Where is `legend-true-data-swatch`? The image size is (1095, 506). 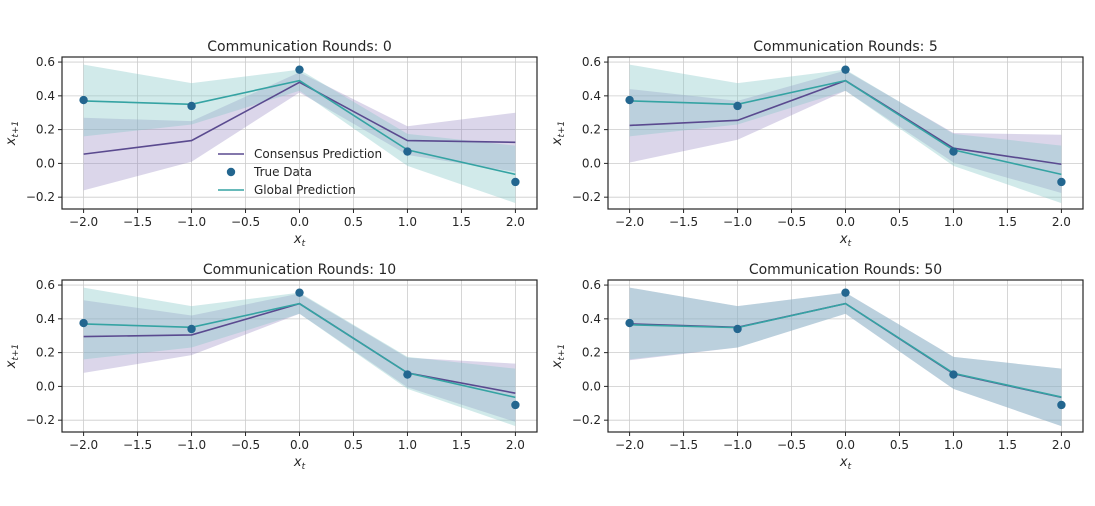 legend-true-data-swatch is located at coordinates (231, 172).